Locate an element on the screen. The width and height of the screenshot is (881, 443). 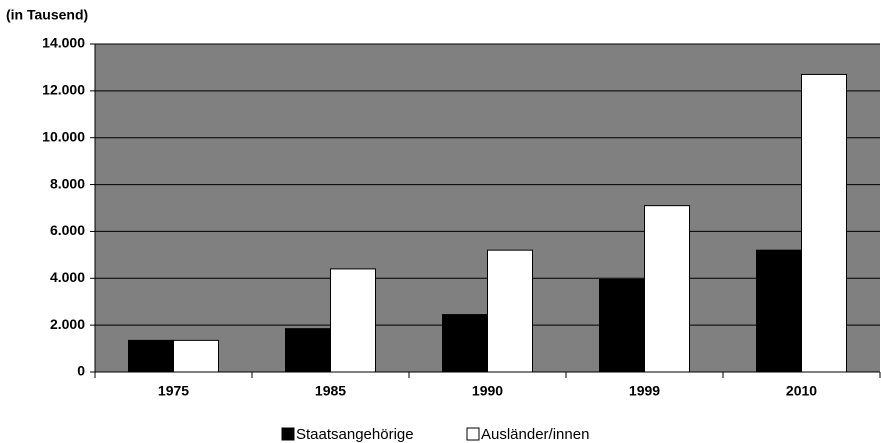
legend-label: Ausländer/innen is located at coordinates (535, 434).